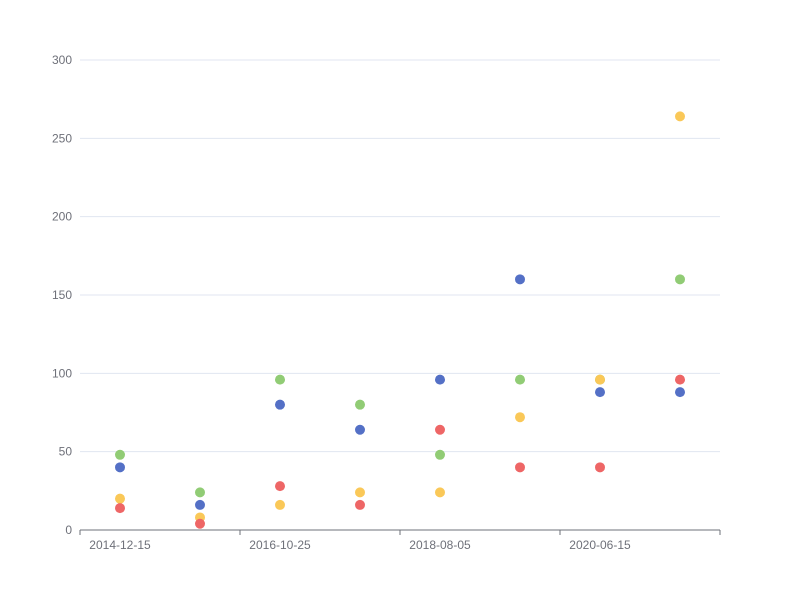  I want to click on x-tick-label: 2020-06-15, so click(600, 545).